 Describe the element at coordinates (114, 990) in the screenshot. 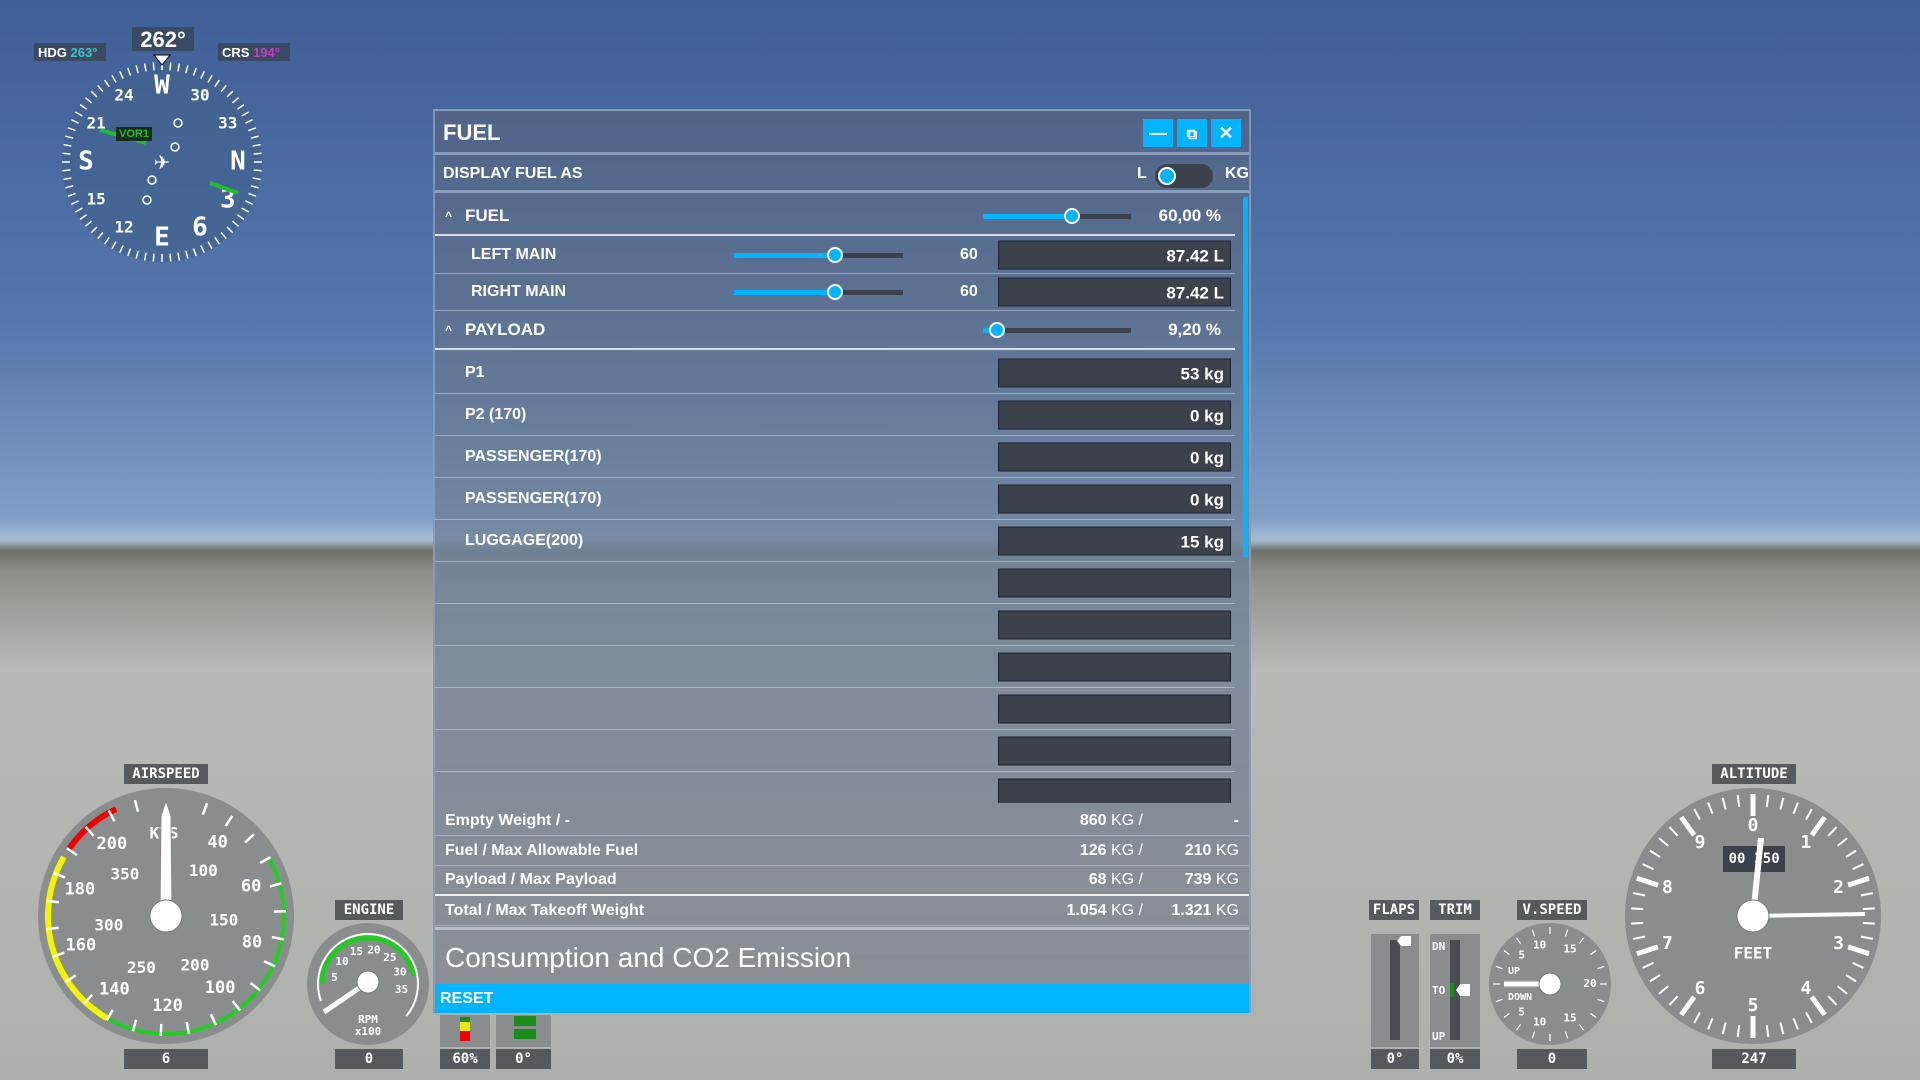

I see `airspeed-scale-label: 140` at that location.